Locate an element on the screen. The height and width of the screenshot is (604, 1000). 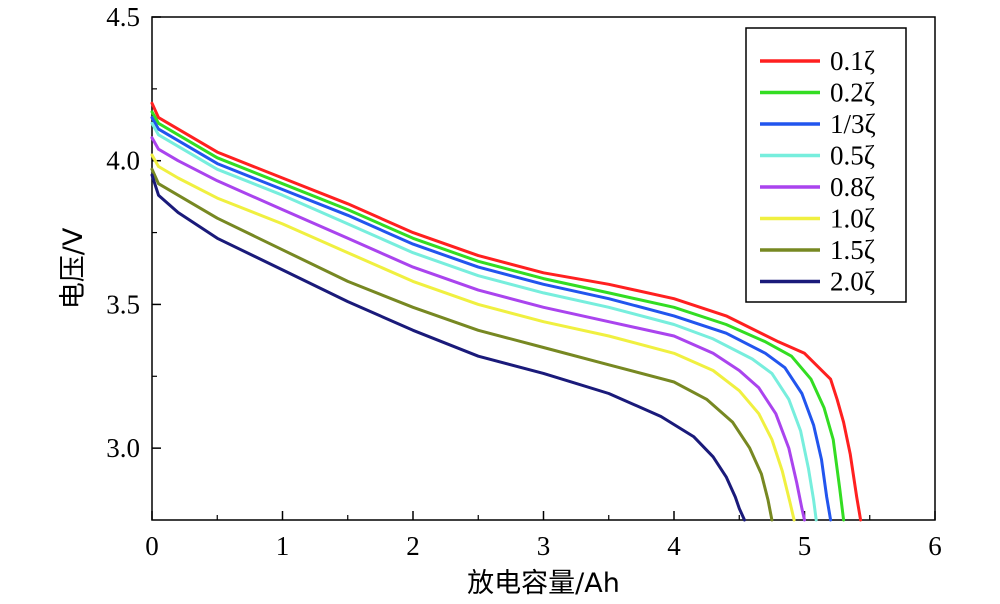
y-axis-ticks: 3.0 3.5 4.0 4.5 is located at coordinates (133, 232).